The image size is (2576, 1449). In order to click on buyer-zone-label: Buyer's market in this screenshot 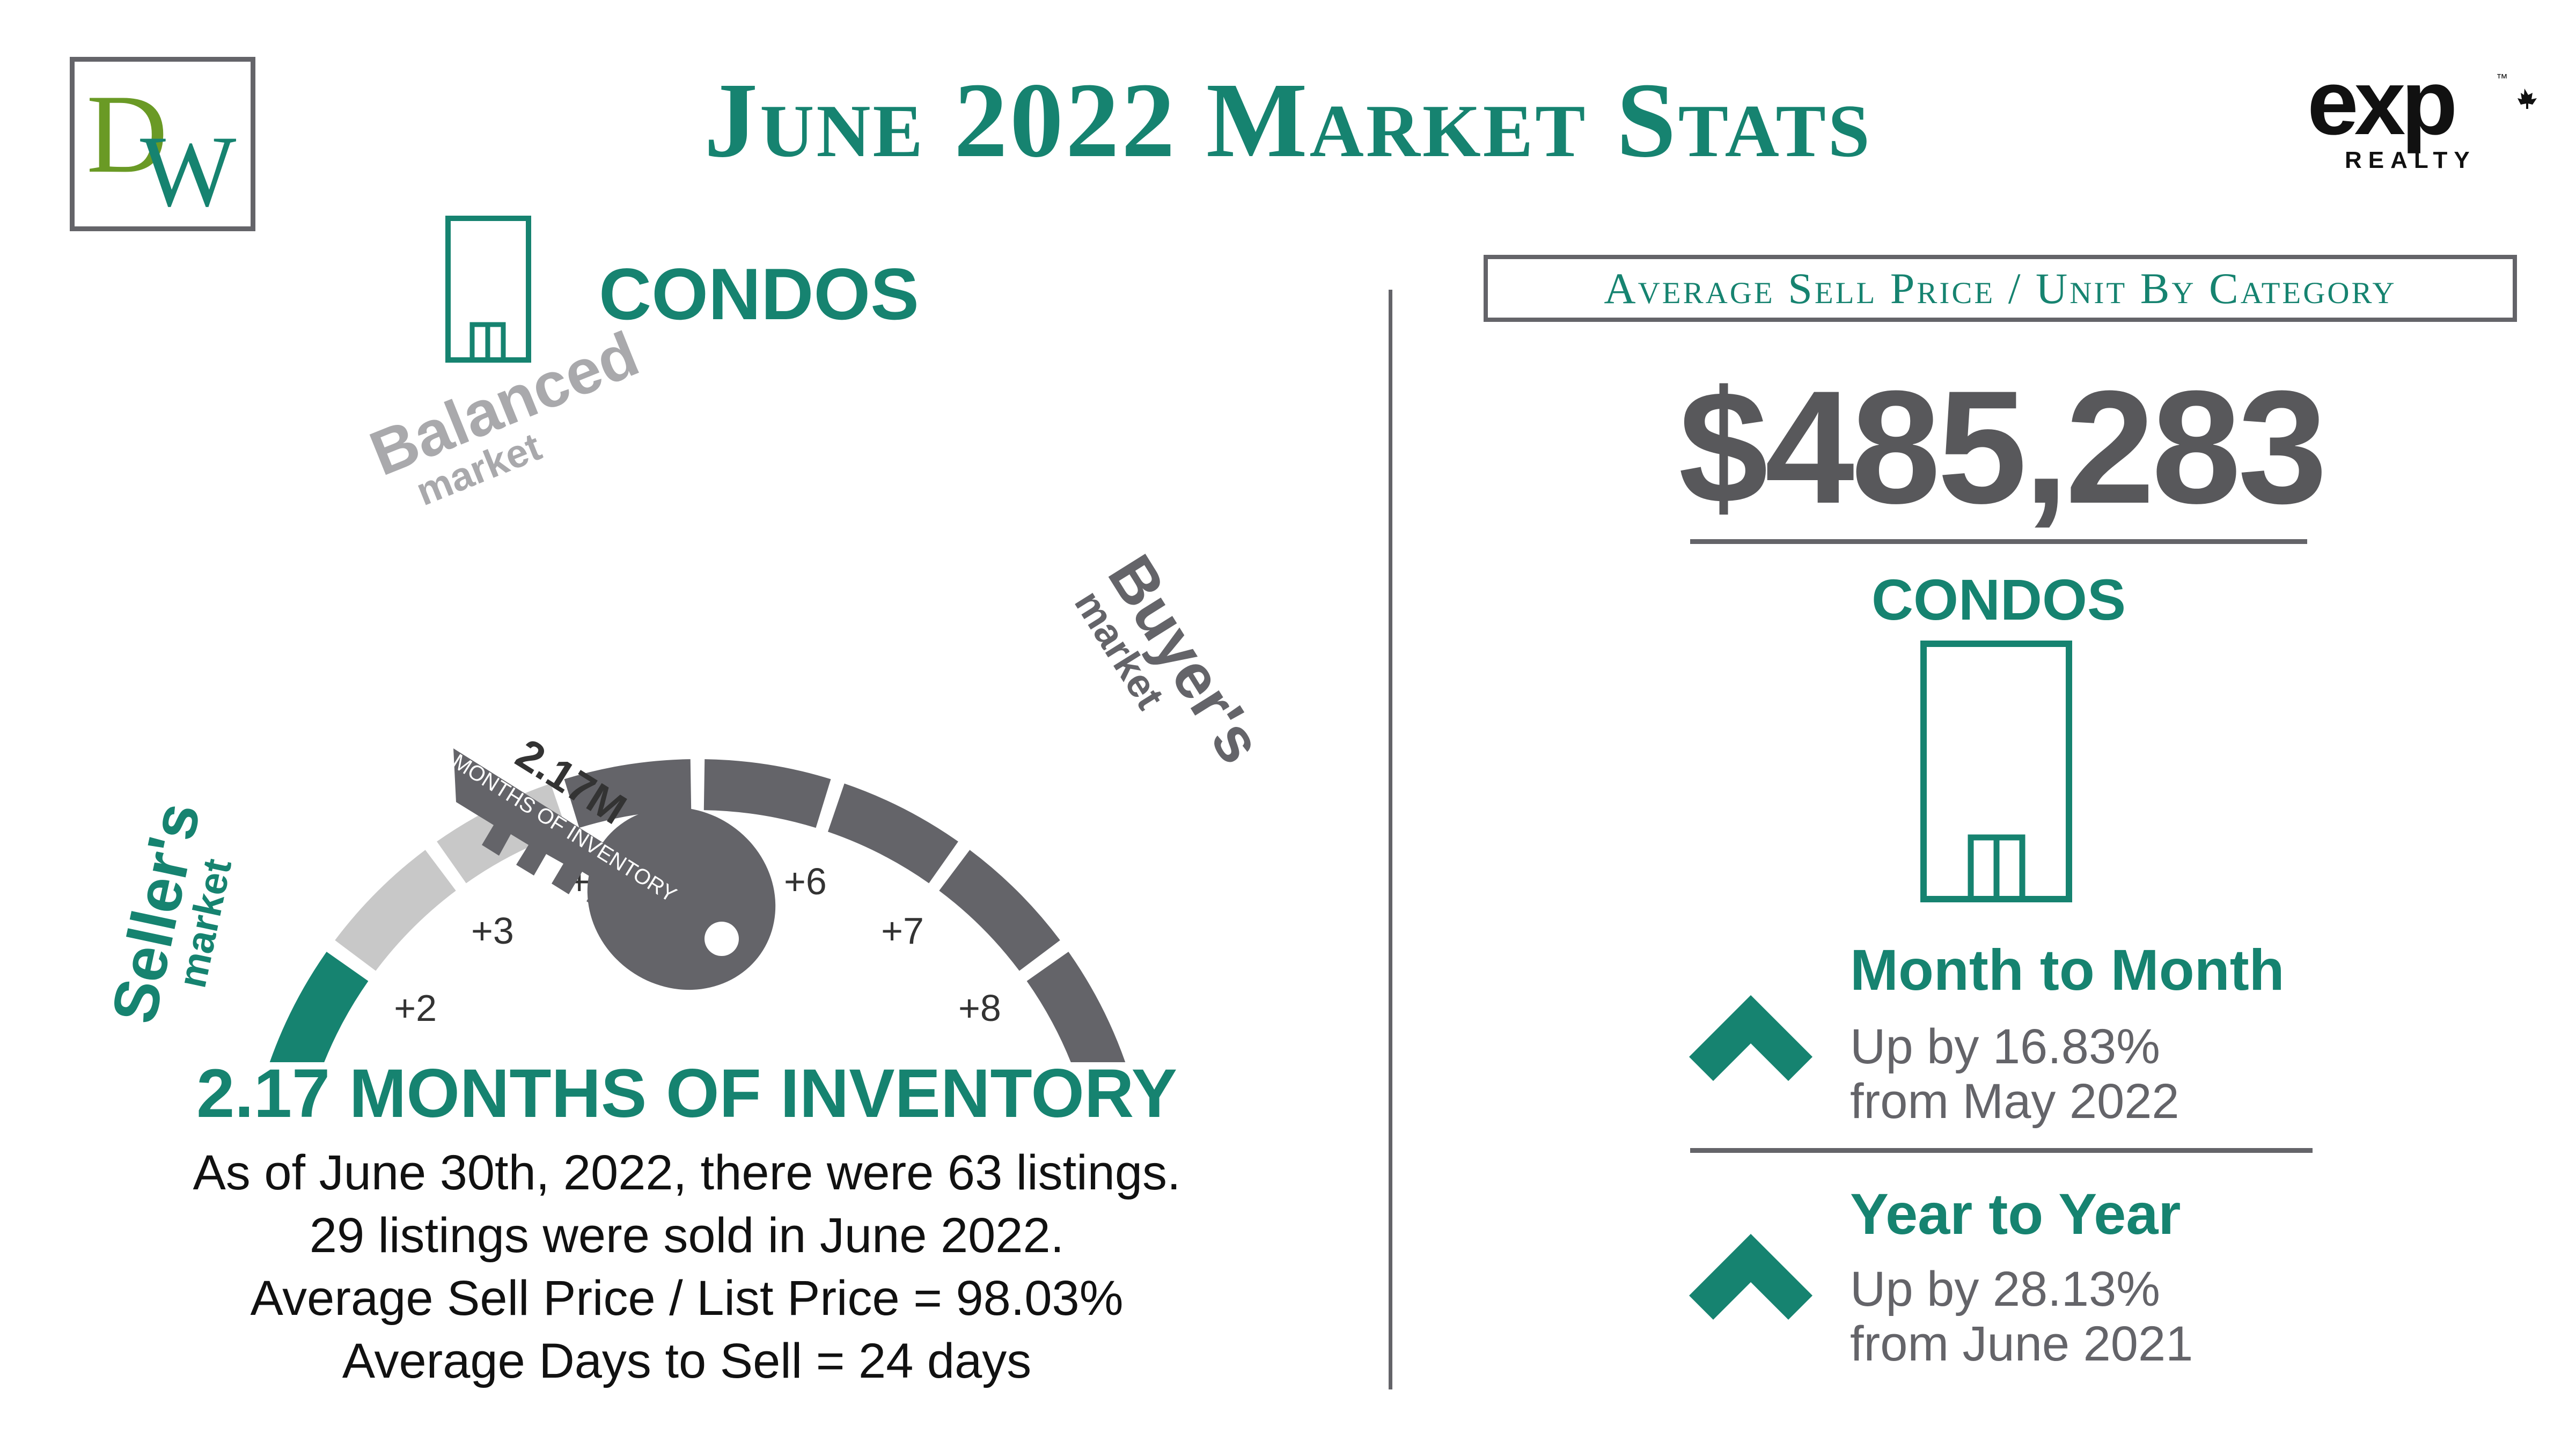, I will do `click(1171, 659)`.